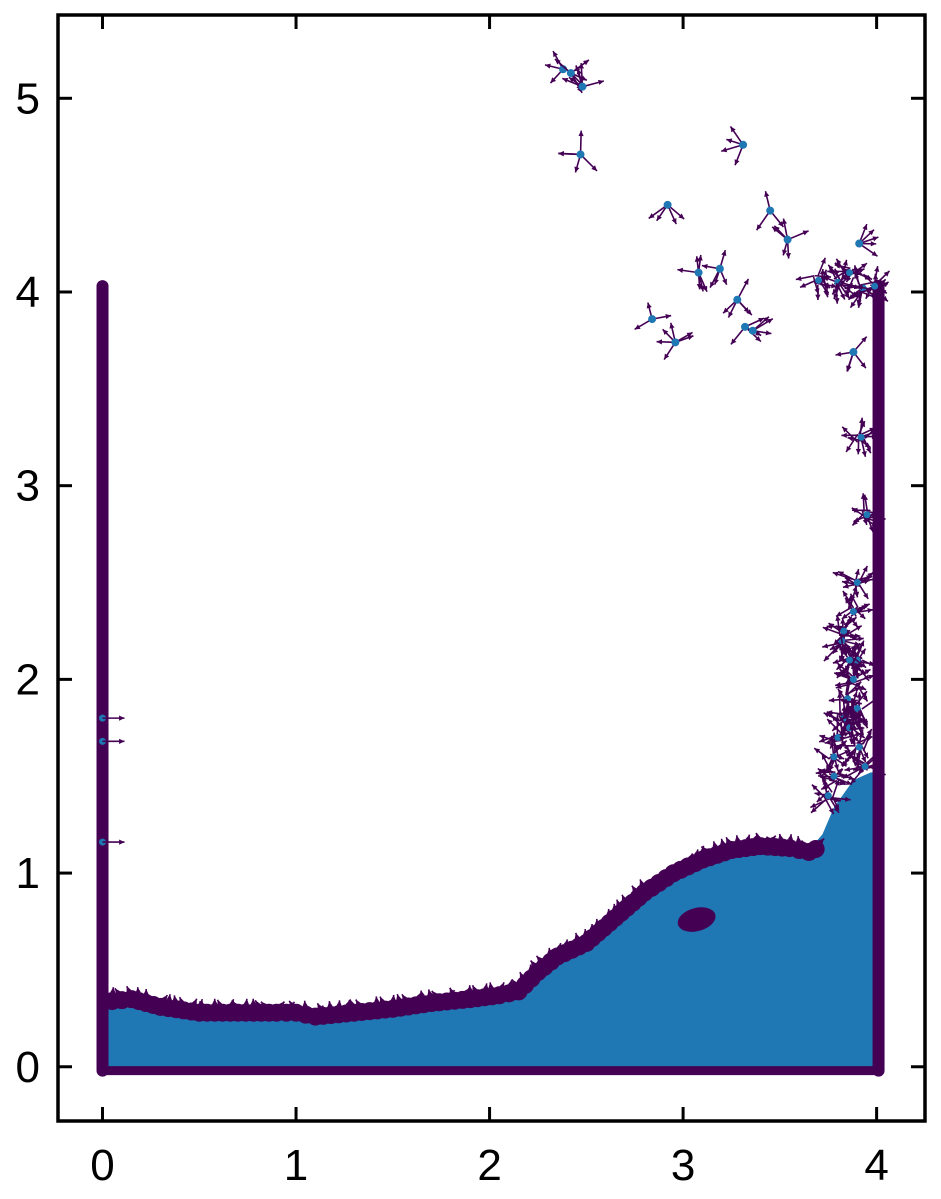 This screenshot has width=941, height=1199. What do you see at coordinates (28, 292) in the screenshot?
I see `y-tick-label: 4` at bounding box center [28, 292].